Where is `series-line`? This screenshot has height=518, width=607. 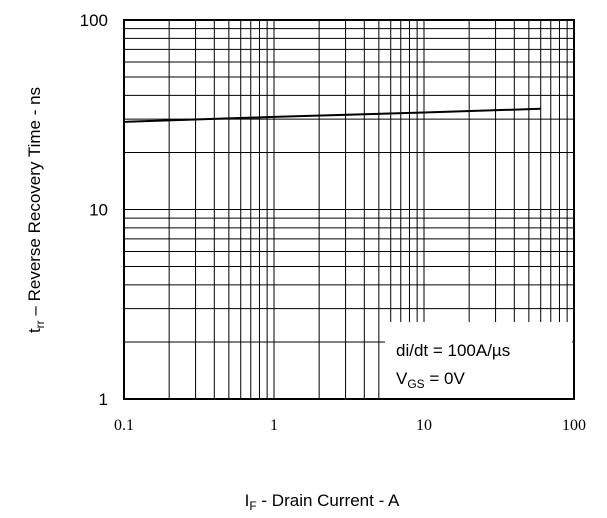 series-line is located at coordinates (332, 115).